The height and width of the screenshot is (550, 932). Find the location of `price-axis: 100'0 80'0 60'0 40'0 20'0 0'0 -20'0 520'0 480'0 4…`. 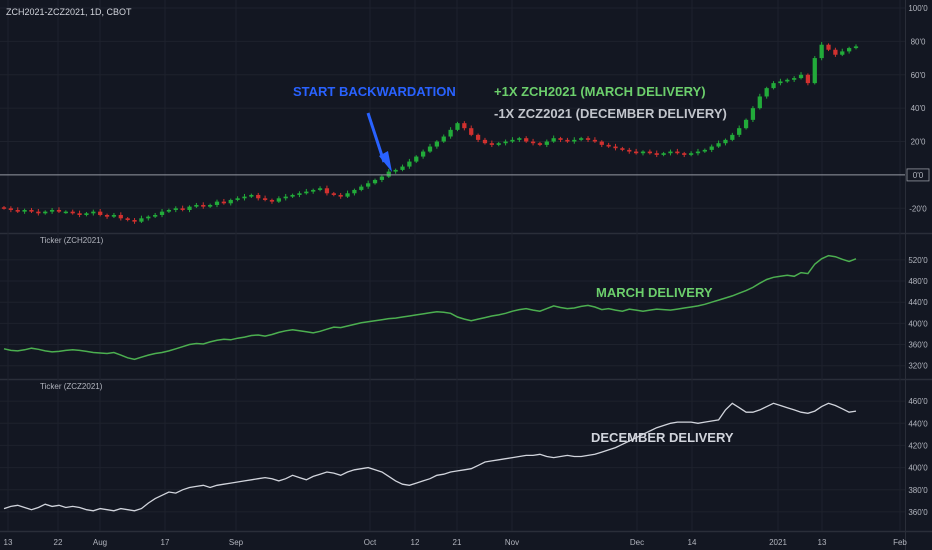

price-axis: 100'0 80'0 60'0 40'0 20'0 0'0 -20'0 520'0 480'0 4… is located at coordinates (918, 260).